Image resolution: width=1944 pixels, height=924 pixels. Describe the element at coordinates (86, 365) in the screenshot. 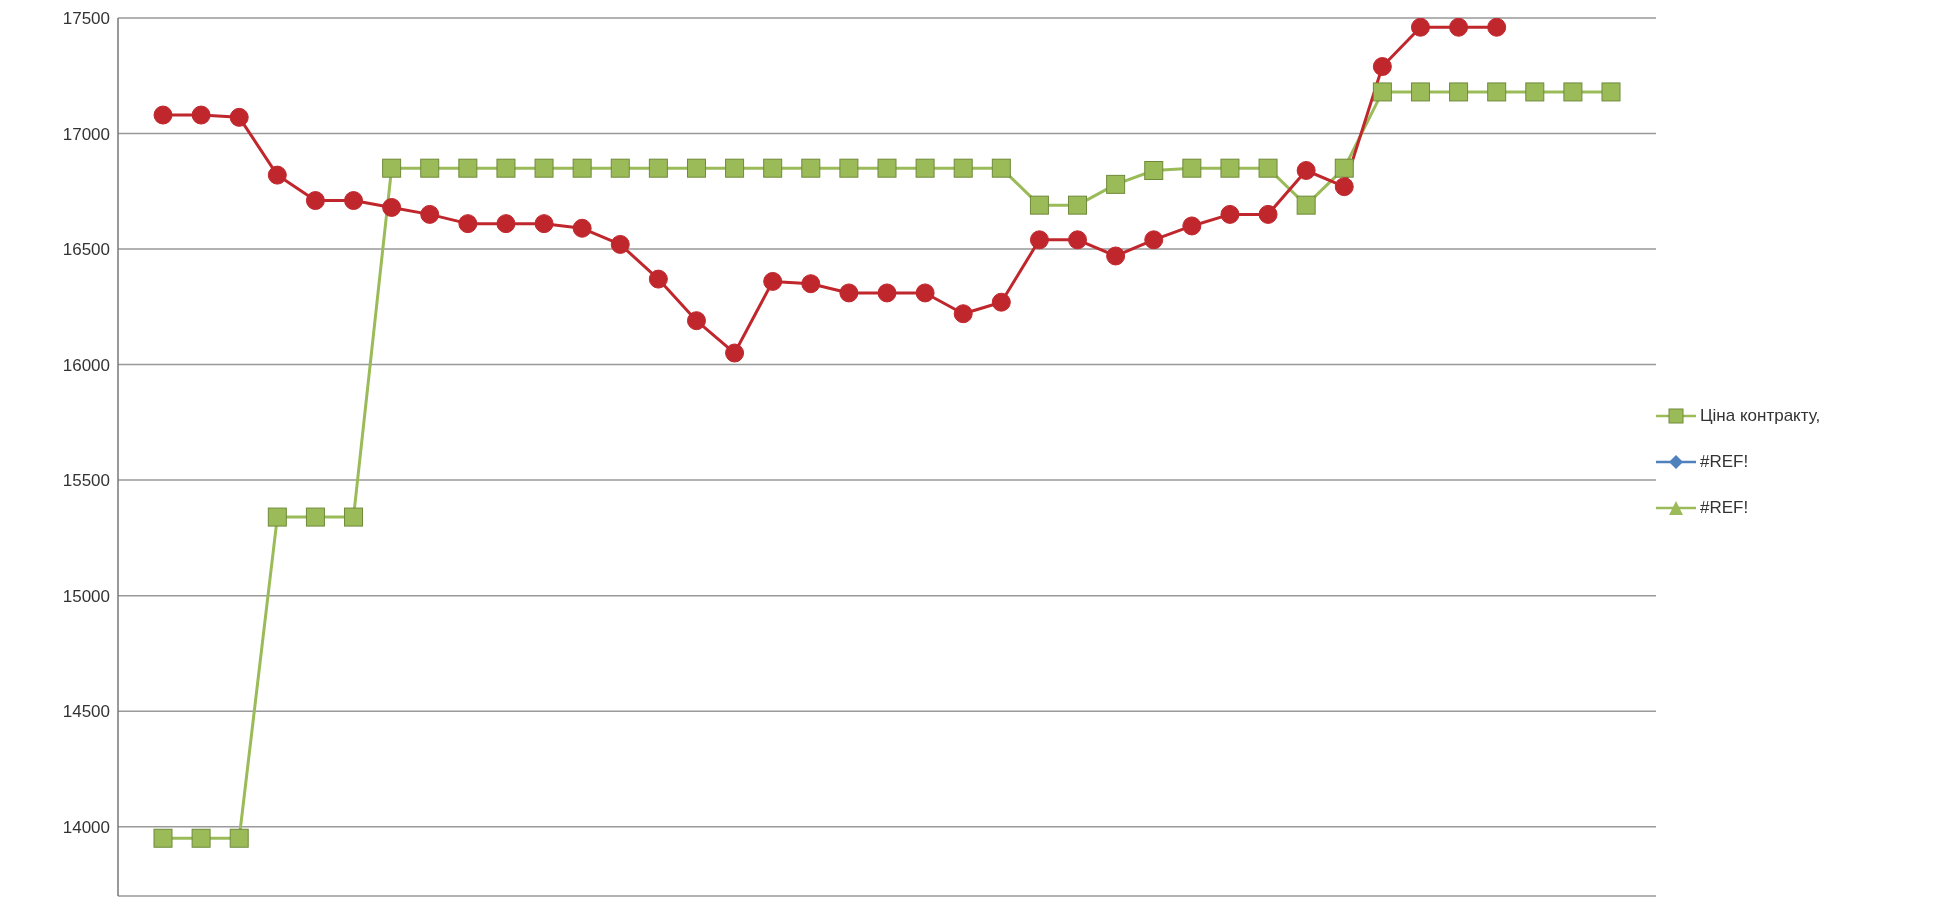

I see `y-tick-label: 16000` at that location.